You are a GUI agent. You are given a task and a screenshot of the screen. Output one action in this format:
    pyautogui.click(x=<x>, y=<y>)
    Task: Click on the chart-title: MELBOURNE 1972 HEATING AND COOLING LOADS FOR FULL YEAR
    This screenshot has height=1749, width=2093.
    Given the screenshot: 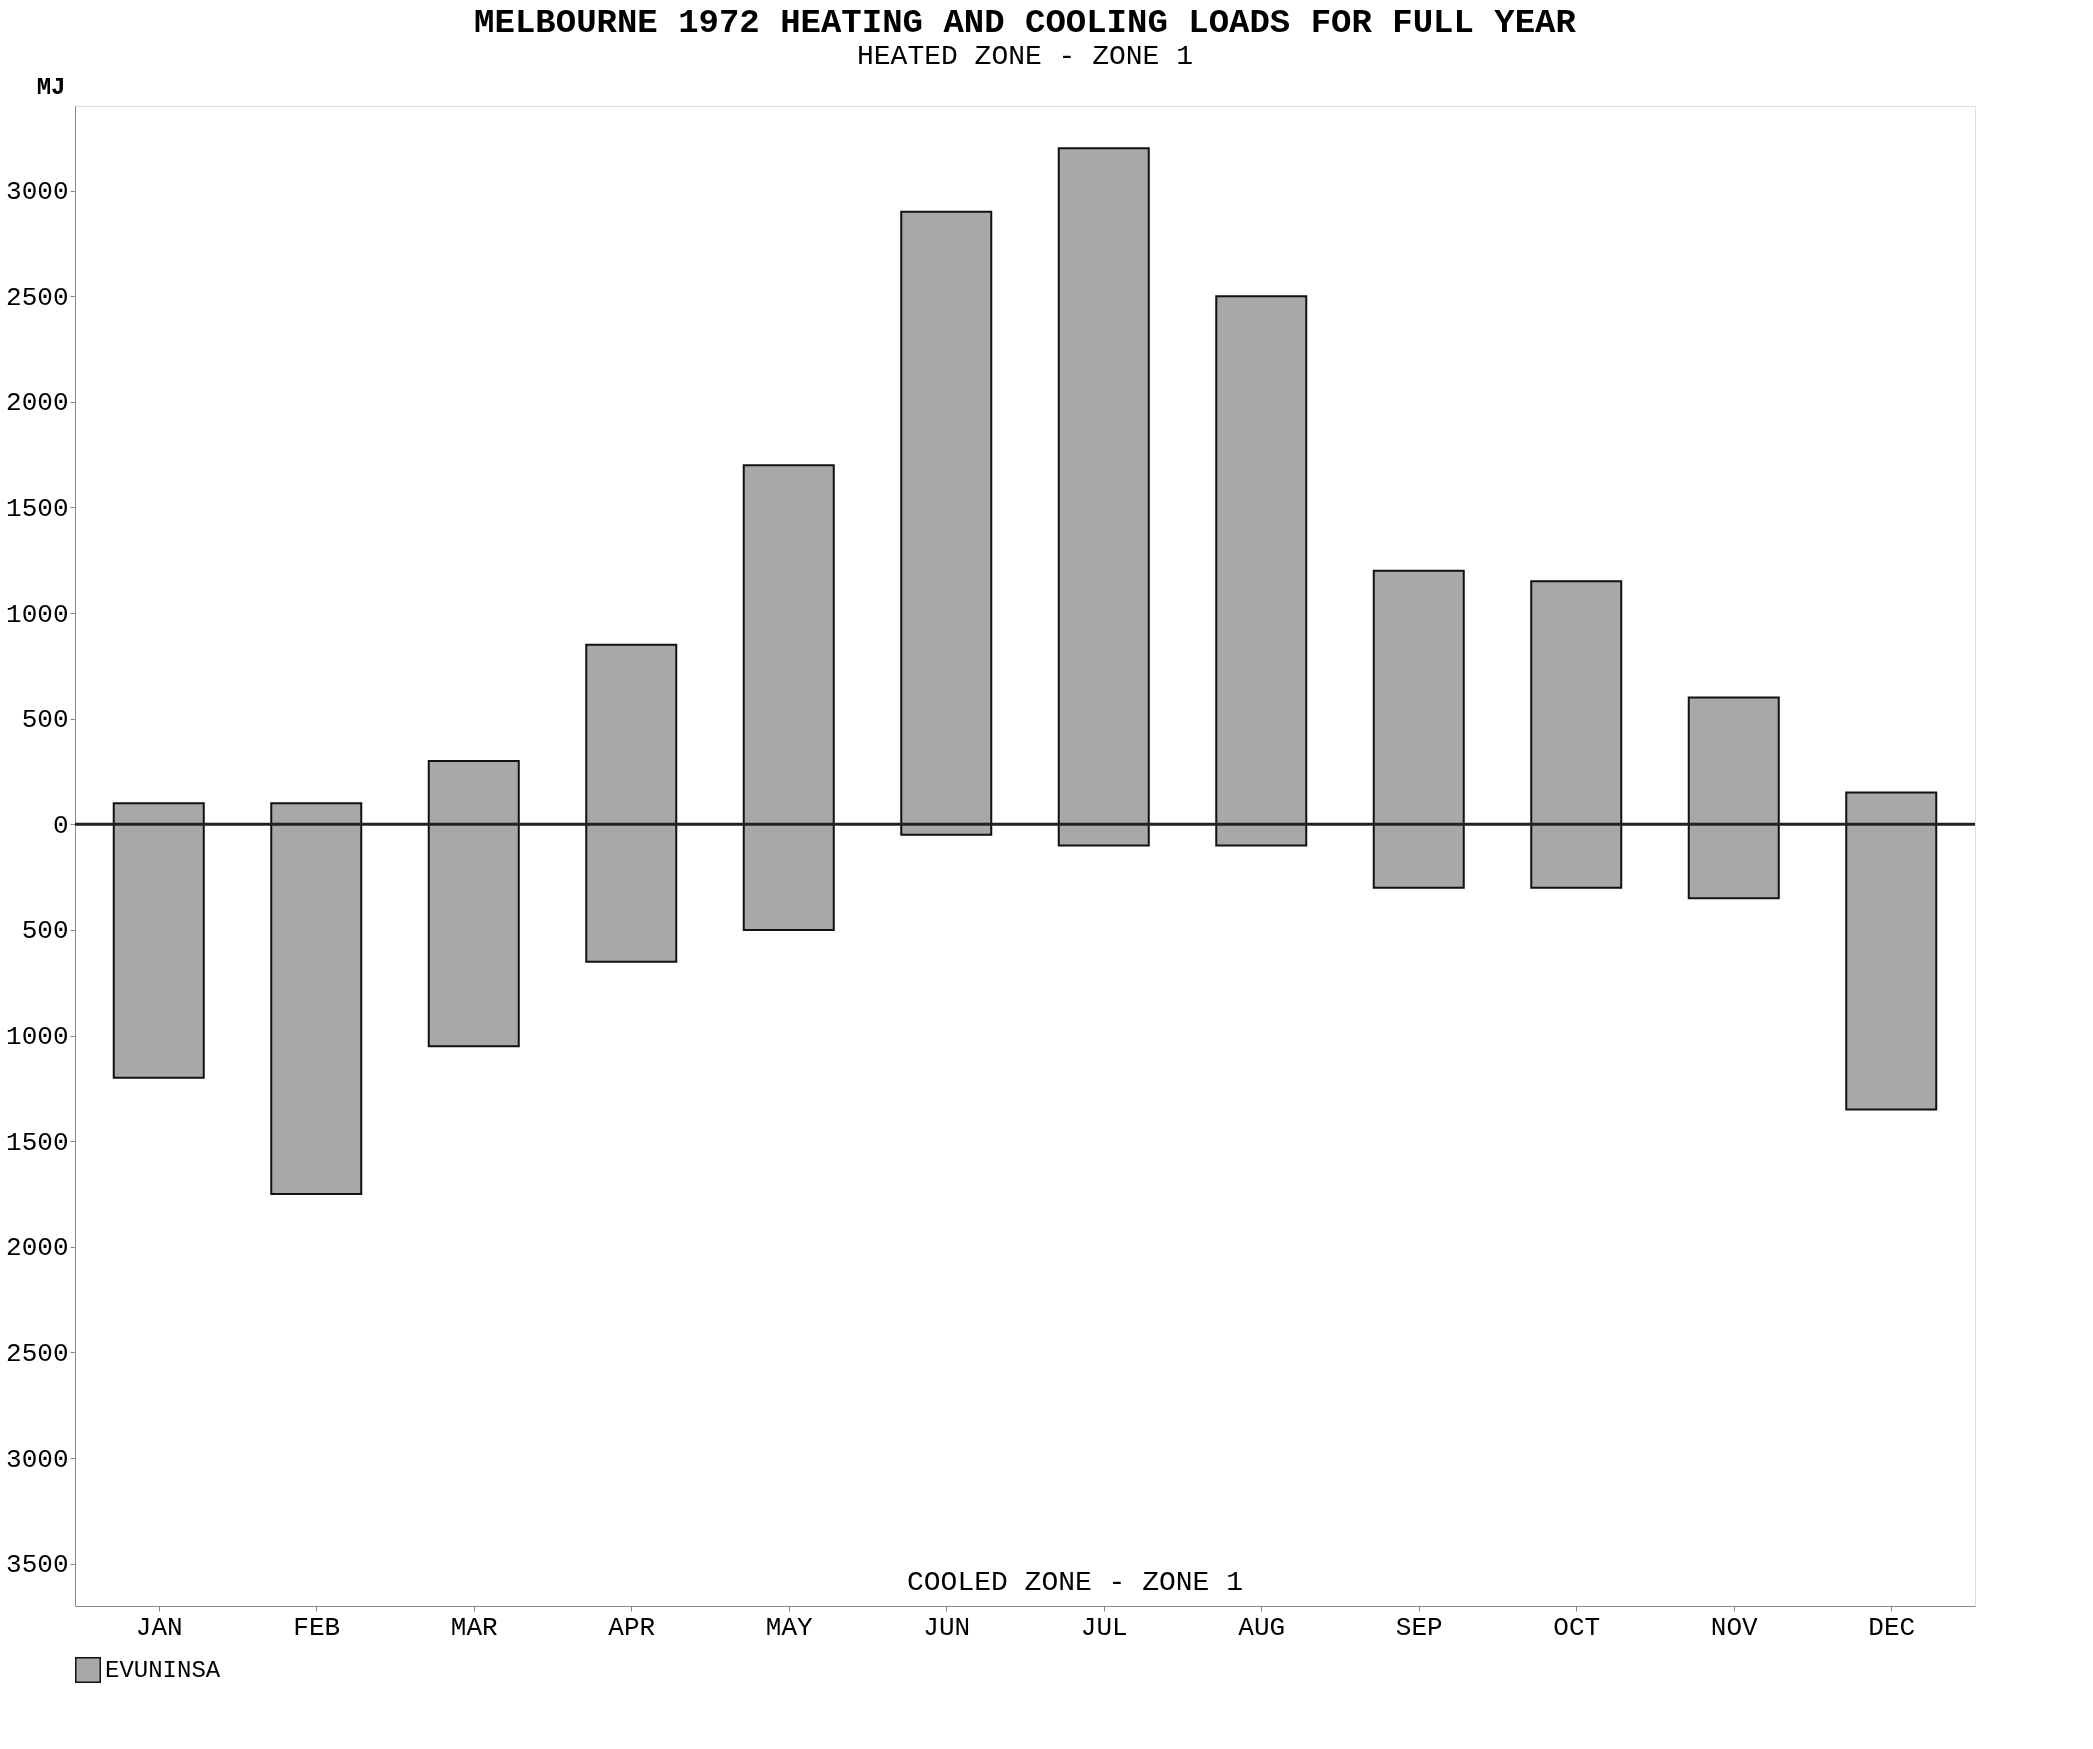 What is the action you would take?
    pyautogui.click(x=1025, y=23)
    